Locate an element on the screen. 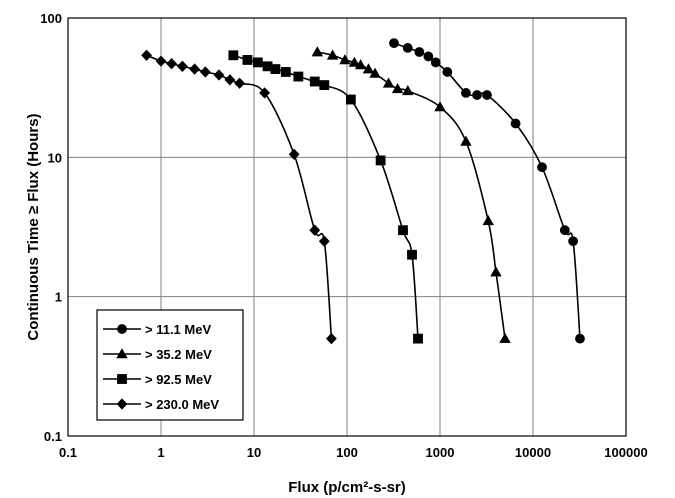 The width and height of the screenshot is (675, 498). y-tick-label: 100 is located at coordinates (51, 18).